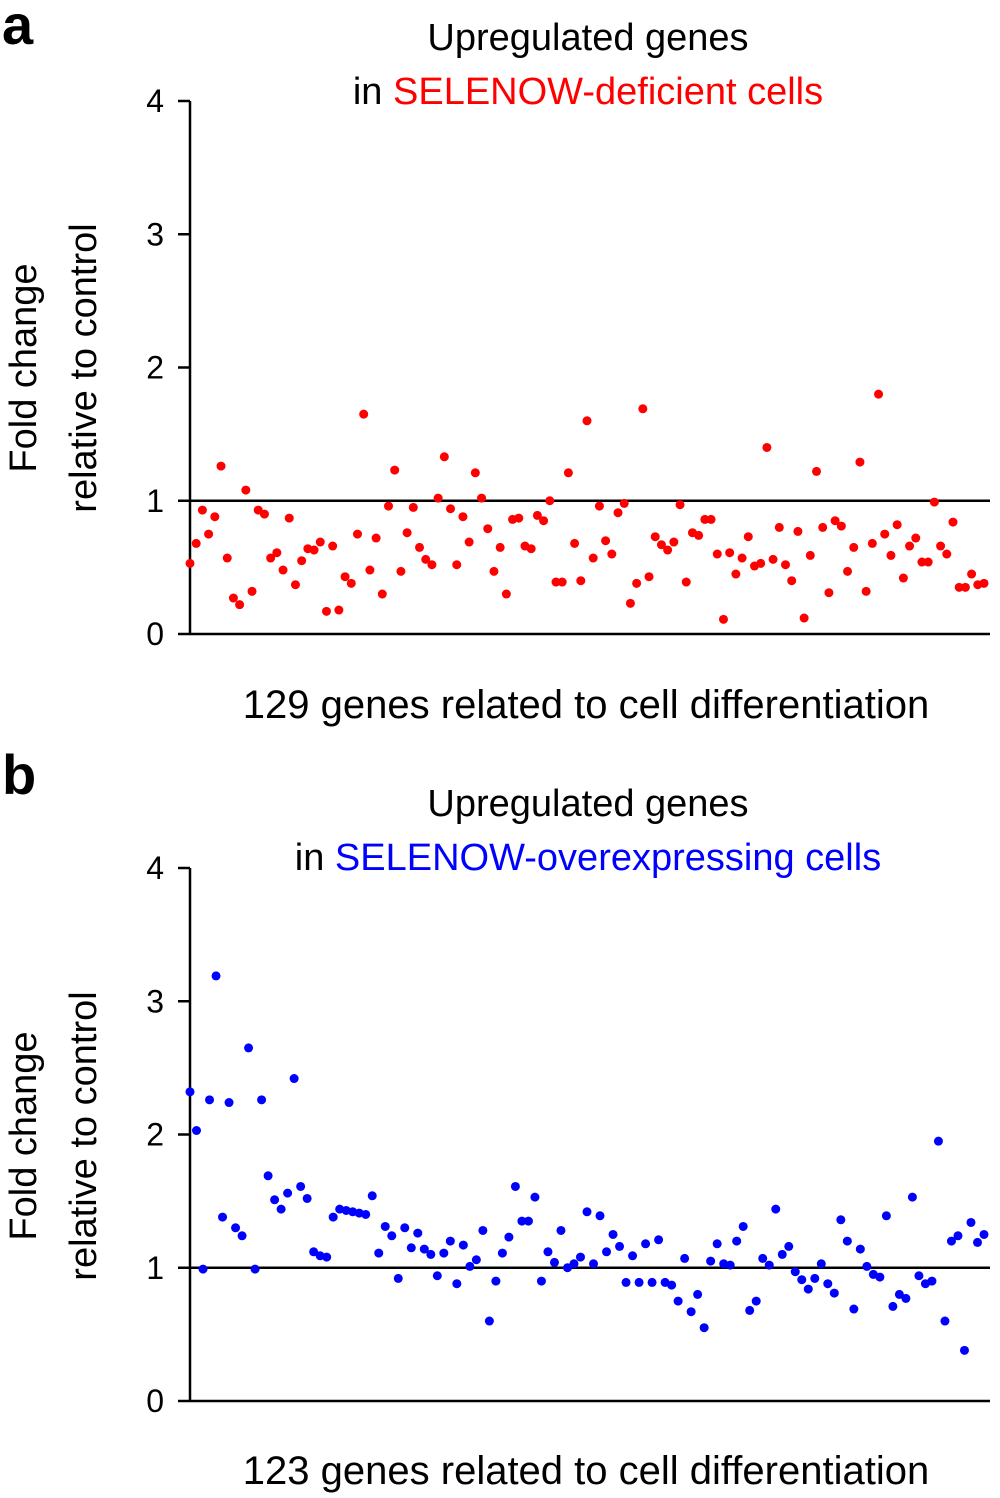 This screenshot has width=1000, height=1498. I want to click on panel-a-y-tick-label: 2, so click(155, 368).